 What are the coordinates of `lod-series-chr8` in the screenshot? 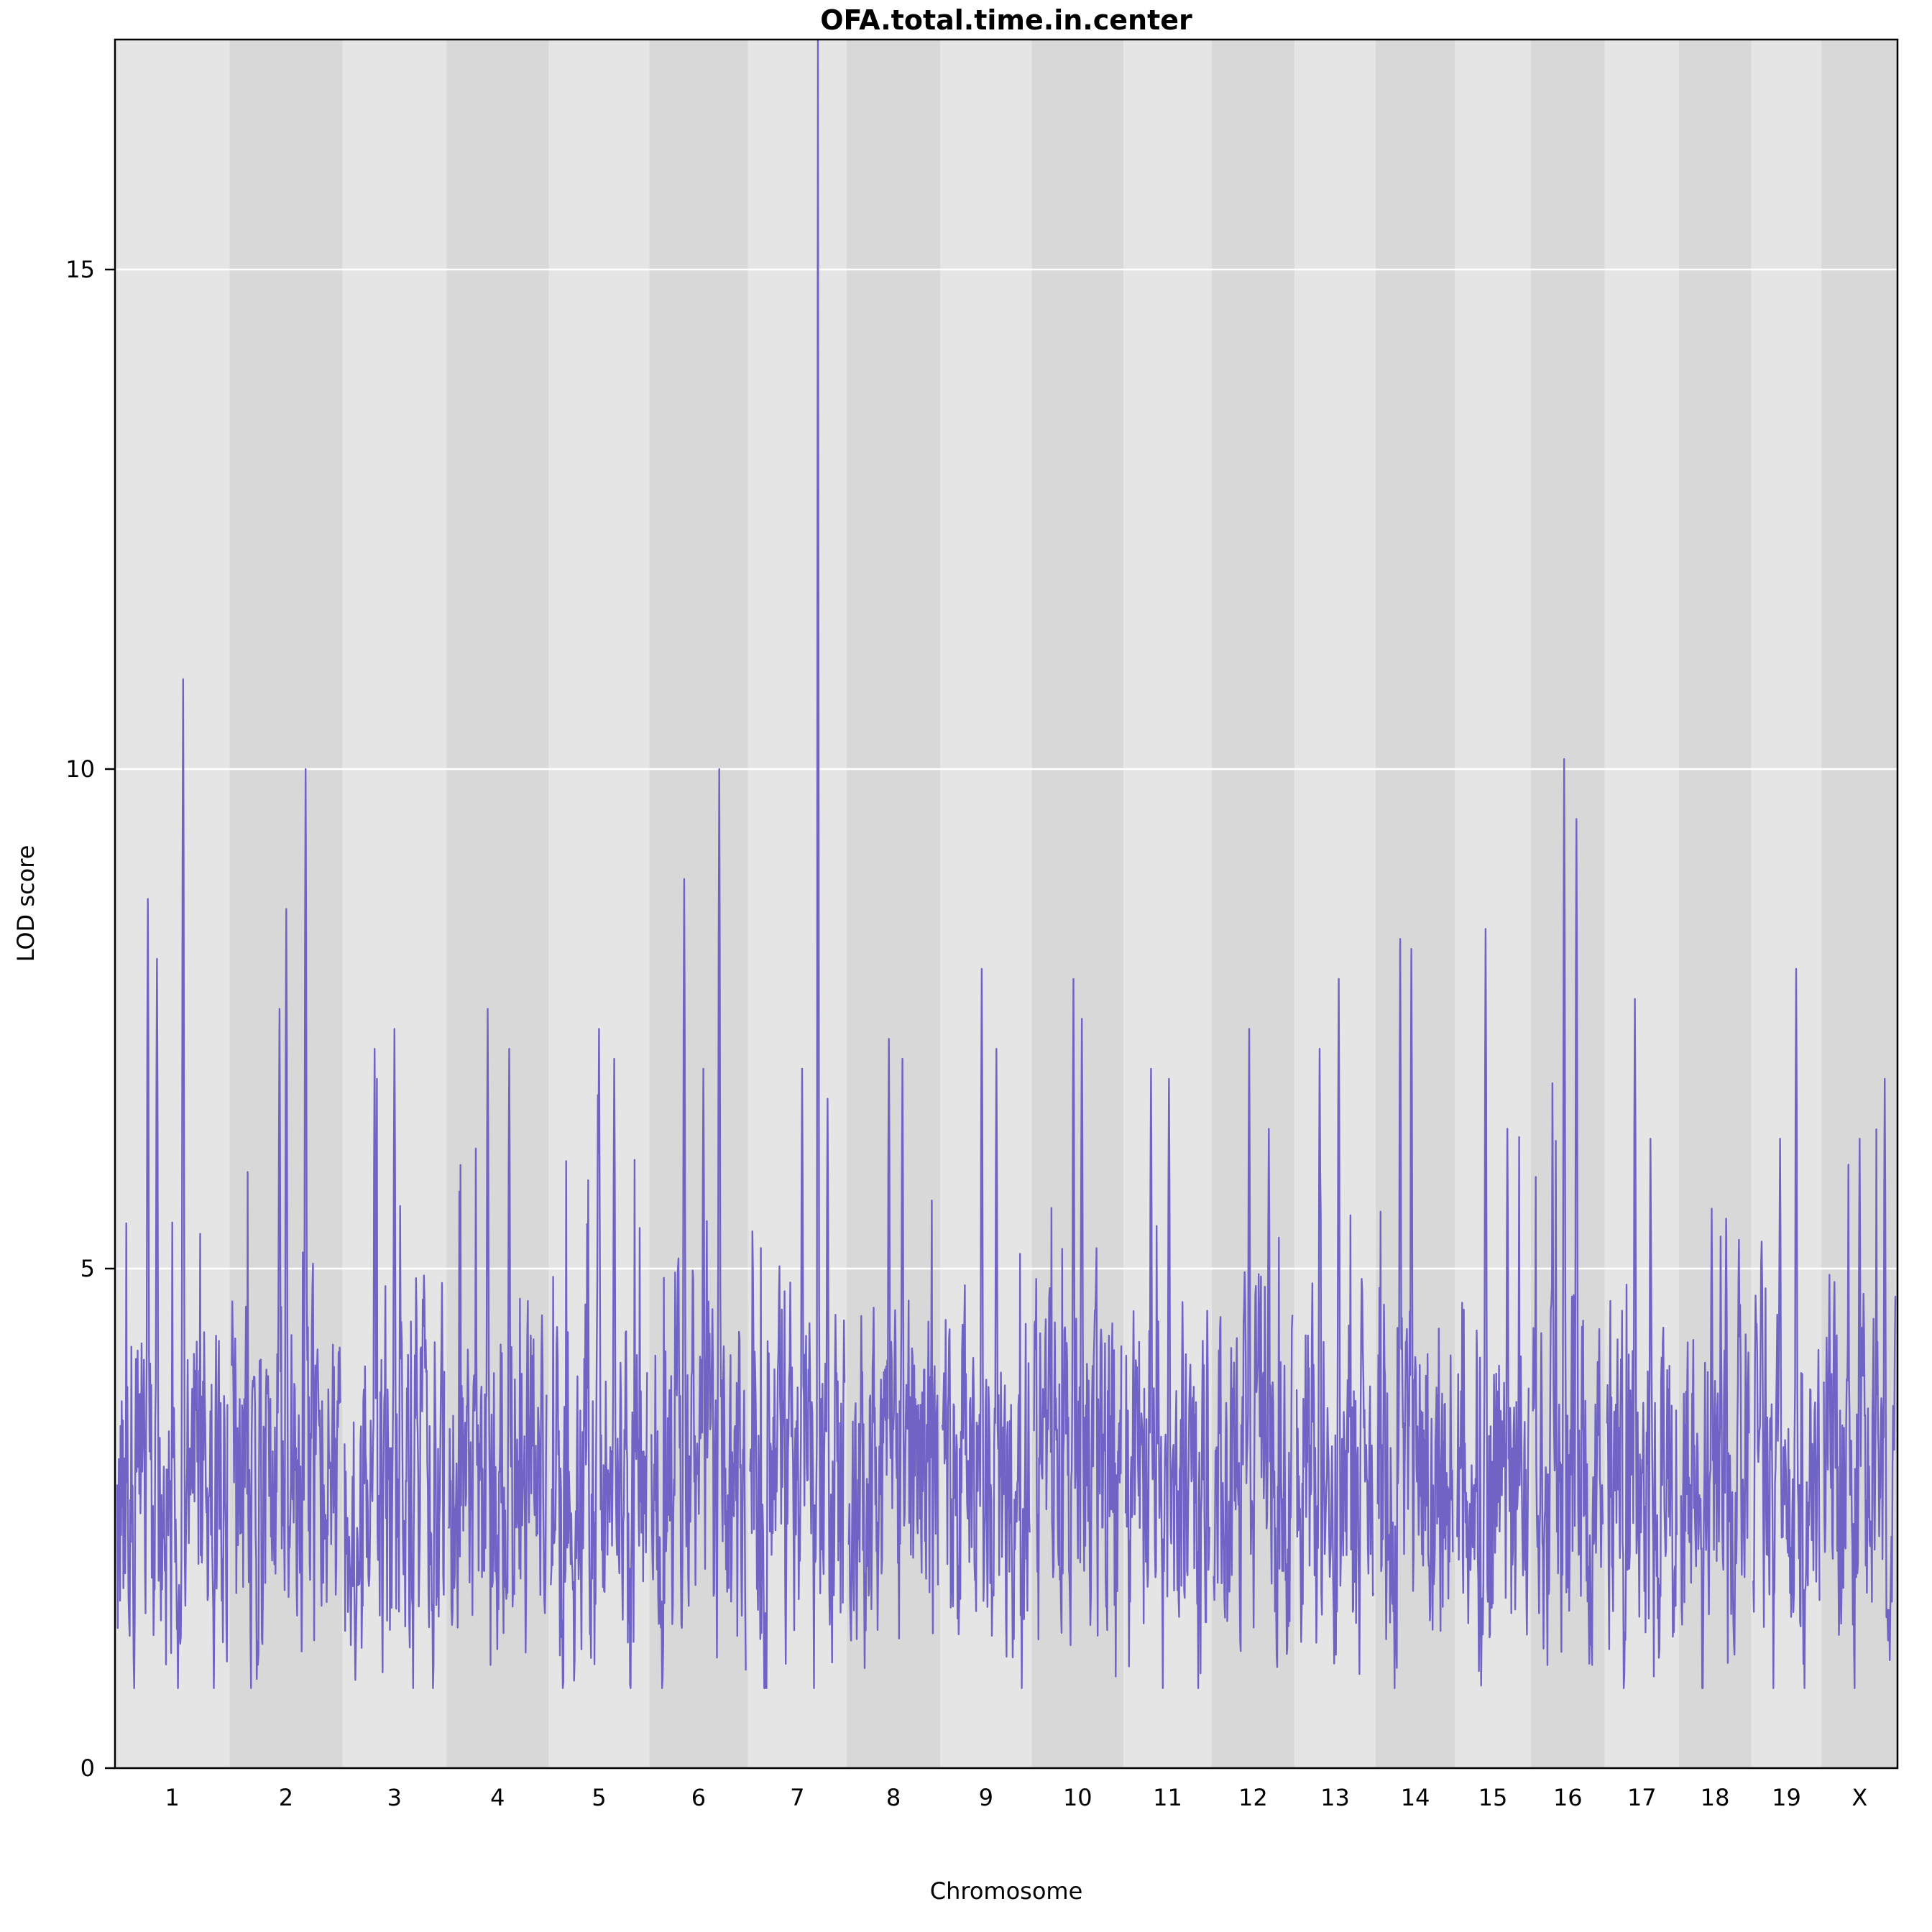 It's located at (893, 1354).